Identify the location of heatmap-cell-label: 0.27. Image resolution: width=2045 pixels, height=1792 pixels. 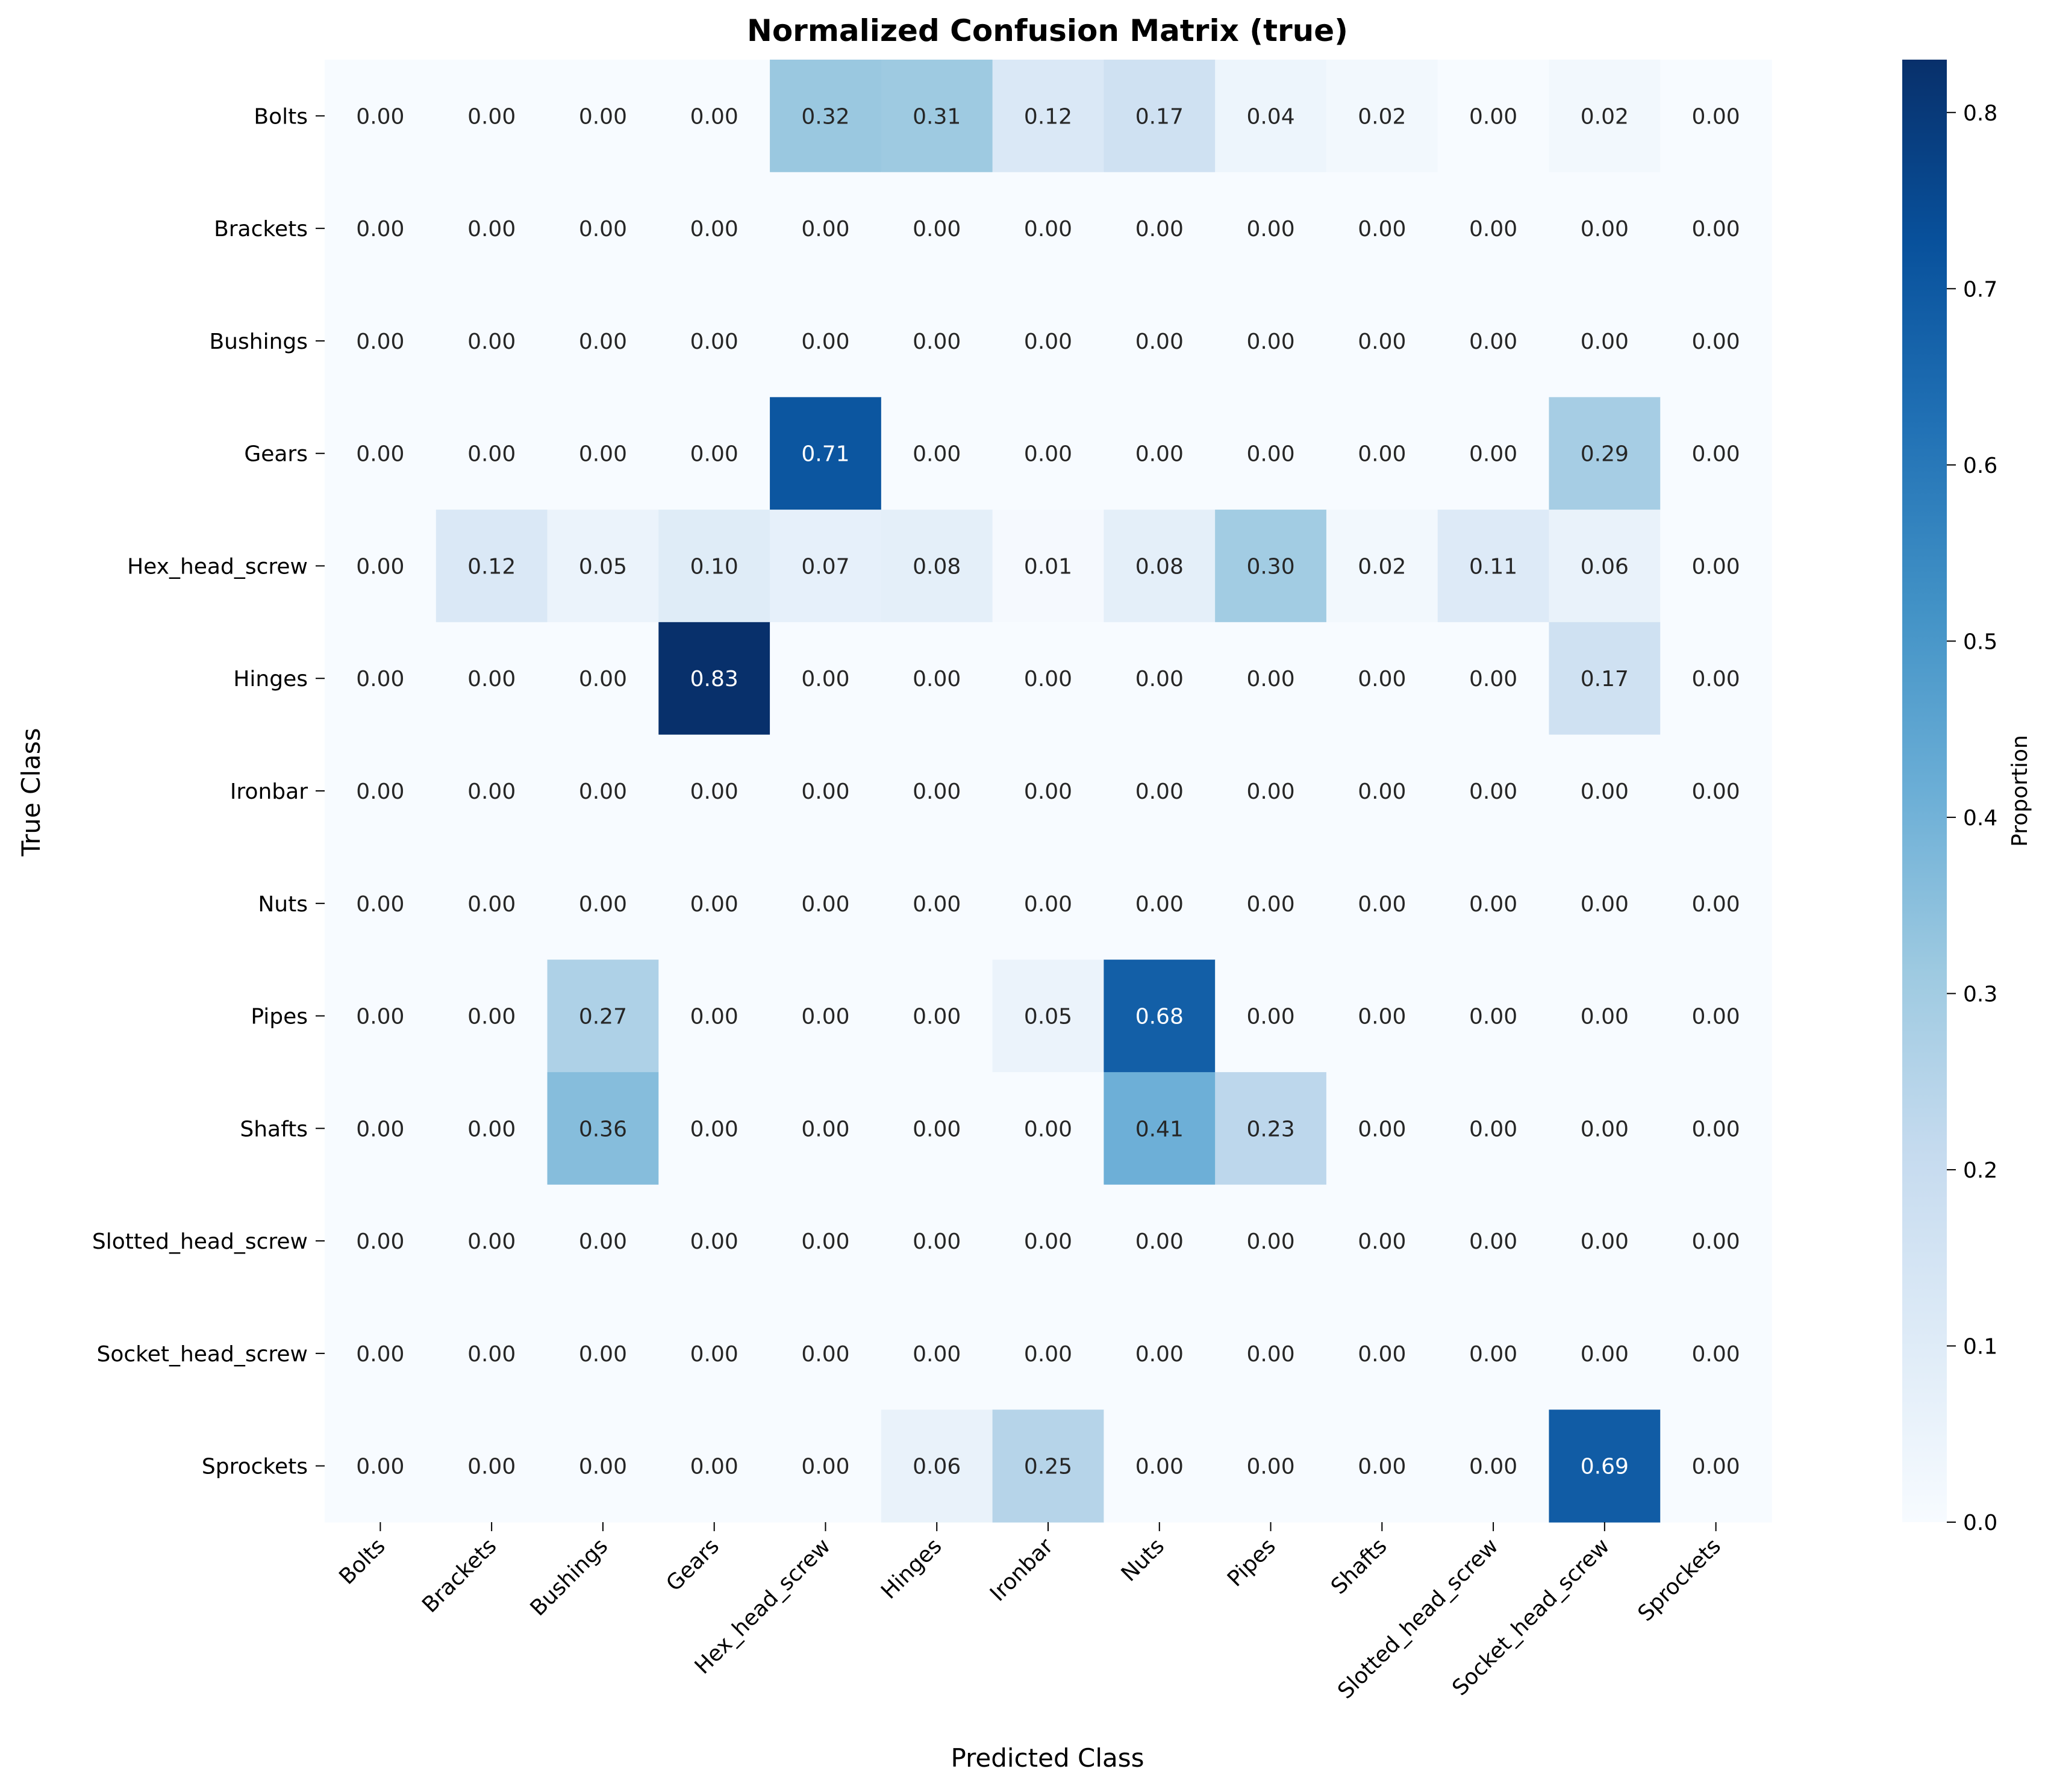
(603, 1017).